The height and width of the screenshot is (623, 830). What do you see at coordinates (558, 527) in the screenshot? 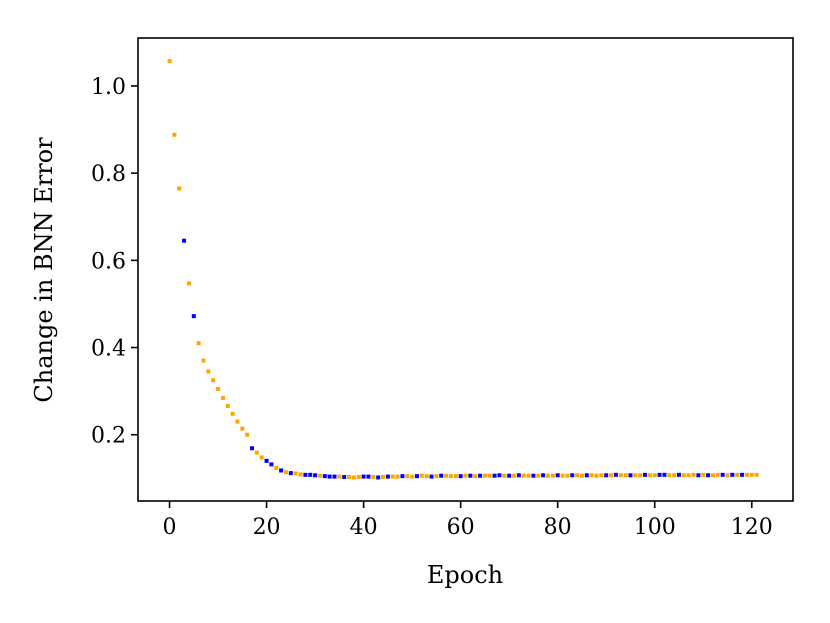
I see `x-tick-label: 80` at bounding box center [558, 527].